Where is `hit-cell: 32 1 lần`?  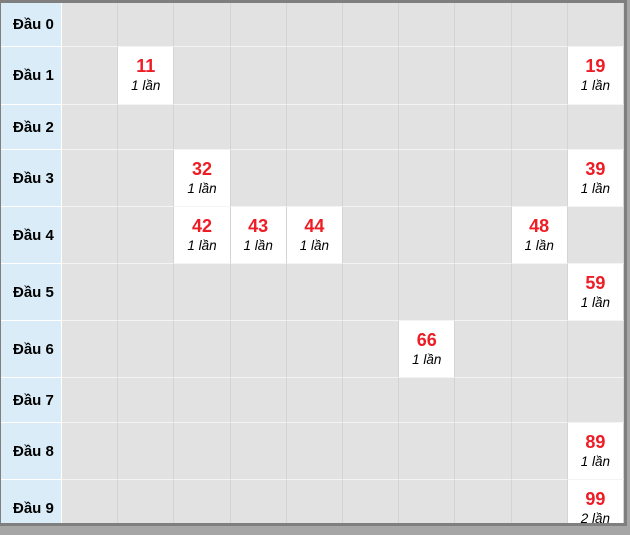 hit-cell: 32 1 lần is located at coordinates (202, 178).